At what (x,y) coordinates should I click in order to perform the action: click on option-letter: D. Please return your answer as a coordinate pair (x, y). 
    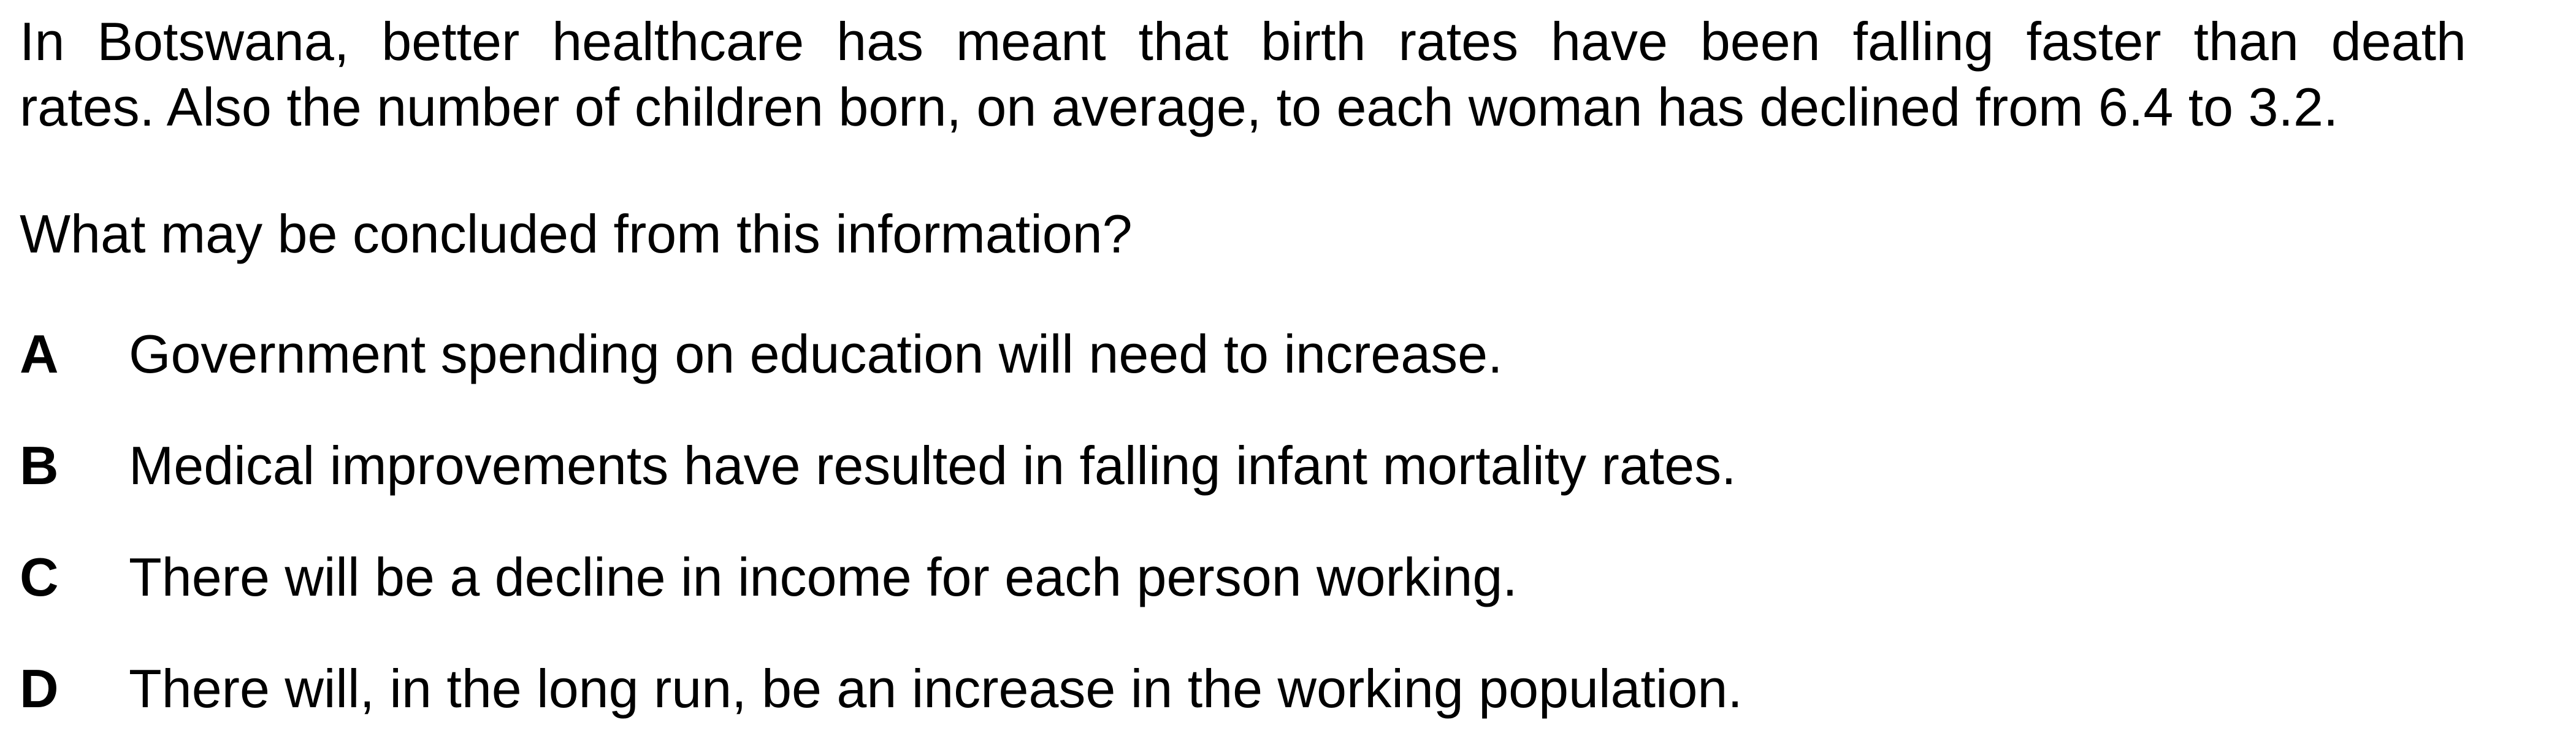
    Looking at the image, I should click on (39, 688).